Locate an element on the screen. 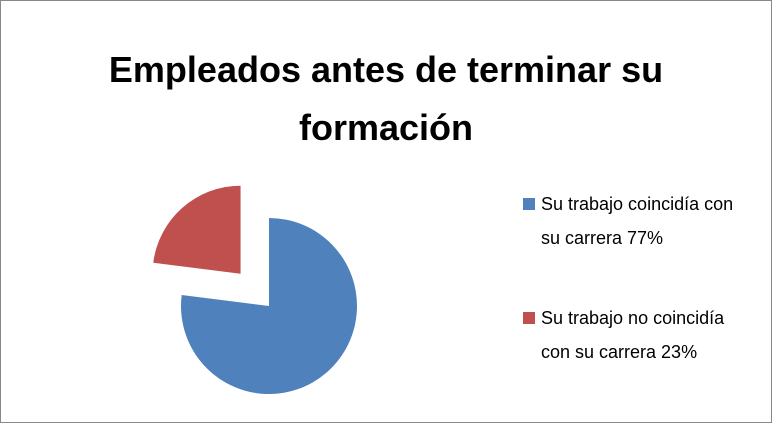  legend-label: Su trabajo coincidía con su carrera 77% is located at coordinates (637, 221).